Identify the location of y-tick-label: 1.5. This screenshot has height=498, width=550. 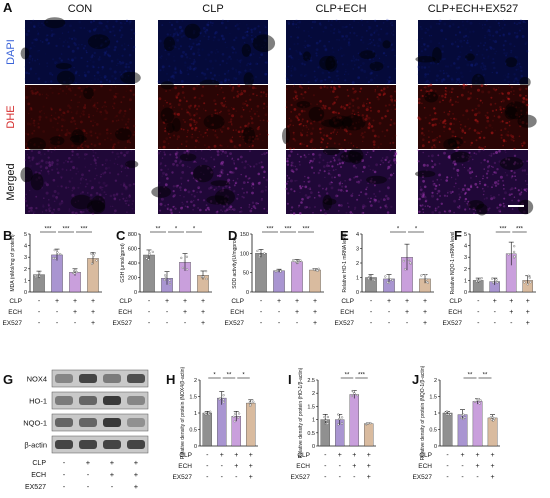
(193, 398).